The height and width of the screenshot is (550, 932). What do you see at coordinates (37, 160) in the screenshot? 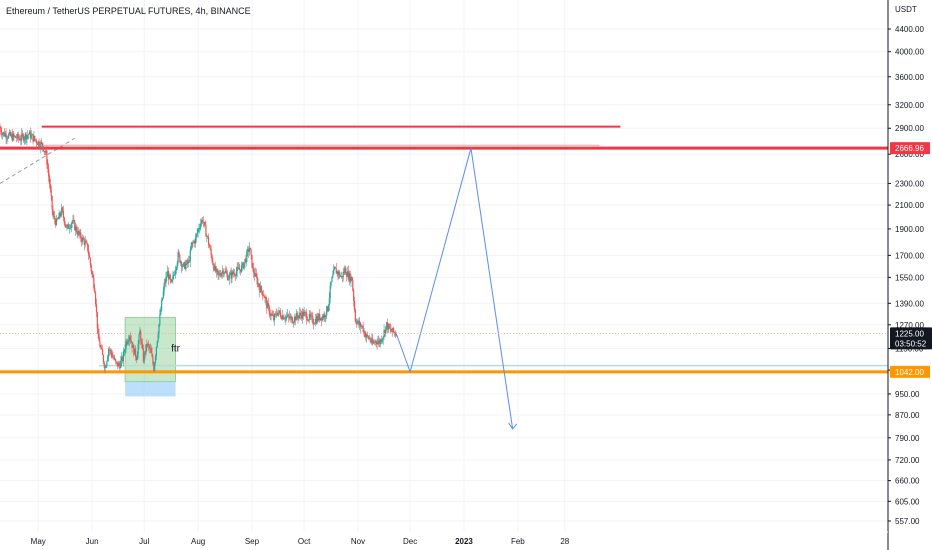
I see `trend-line` at bounding box center [37, 160].